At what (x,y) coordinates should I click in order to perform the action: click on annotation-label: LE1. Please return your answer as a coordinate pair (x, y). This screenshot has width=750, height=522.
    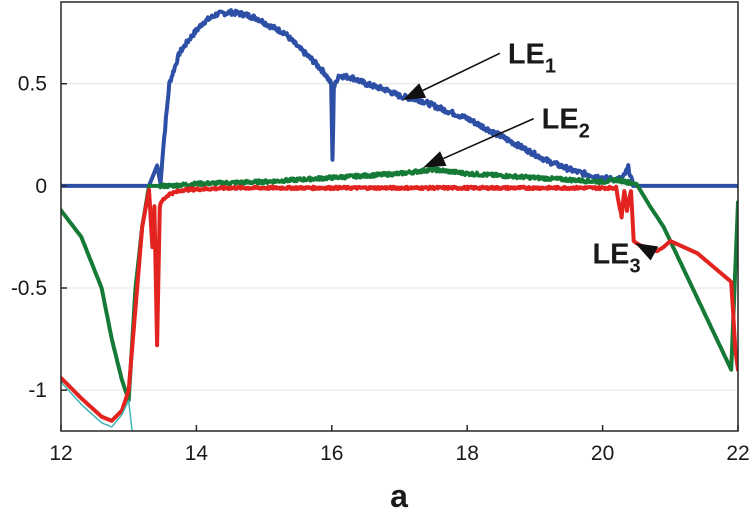
    Looking at the image, I should click on (532, 57).